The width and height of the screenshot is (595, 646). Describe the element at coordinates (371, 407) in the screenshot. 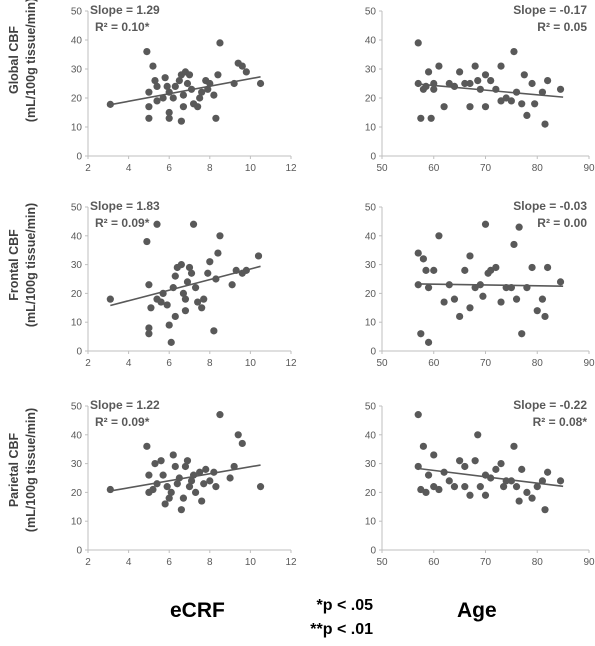

I see `y-tick-label: 50` at that location.